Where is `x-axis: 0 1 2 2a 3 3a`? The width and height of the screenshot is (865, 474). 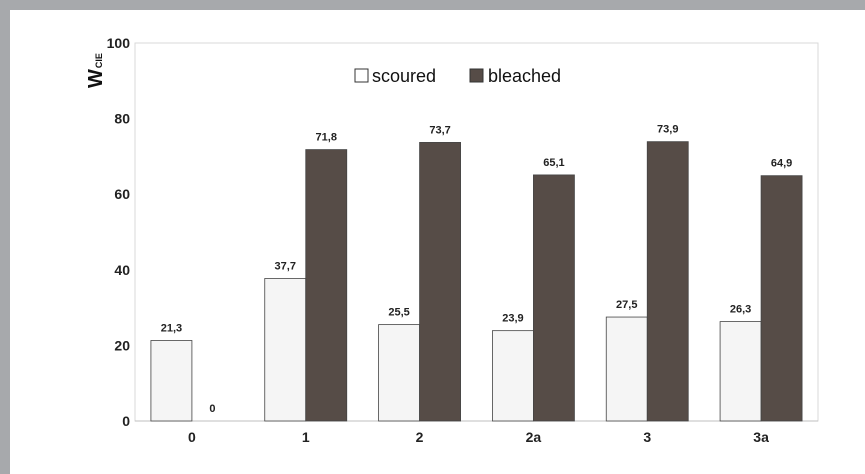 x-axis: 0 1 2 2a 3 3a is located at coordinates (476, 432).